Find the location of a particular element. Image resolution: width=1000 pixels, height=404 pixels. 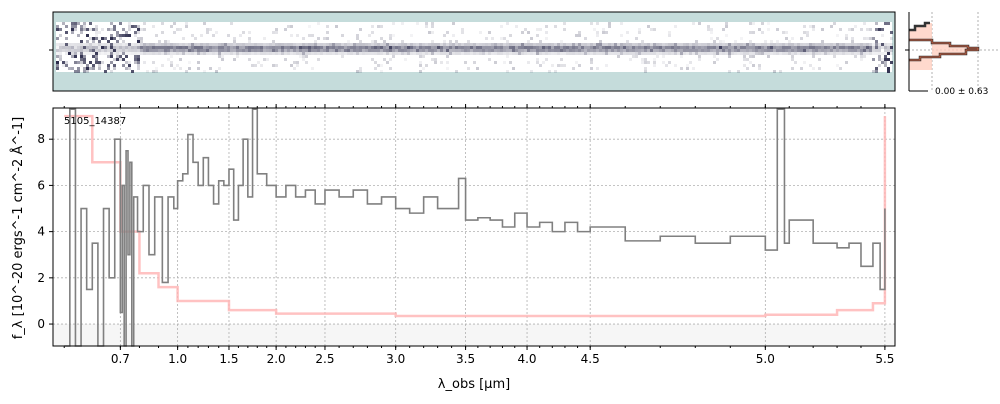

x-axis-label: λ_obs [μm] is located at coordinates (474, 384).